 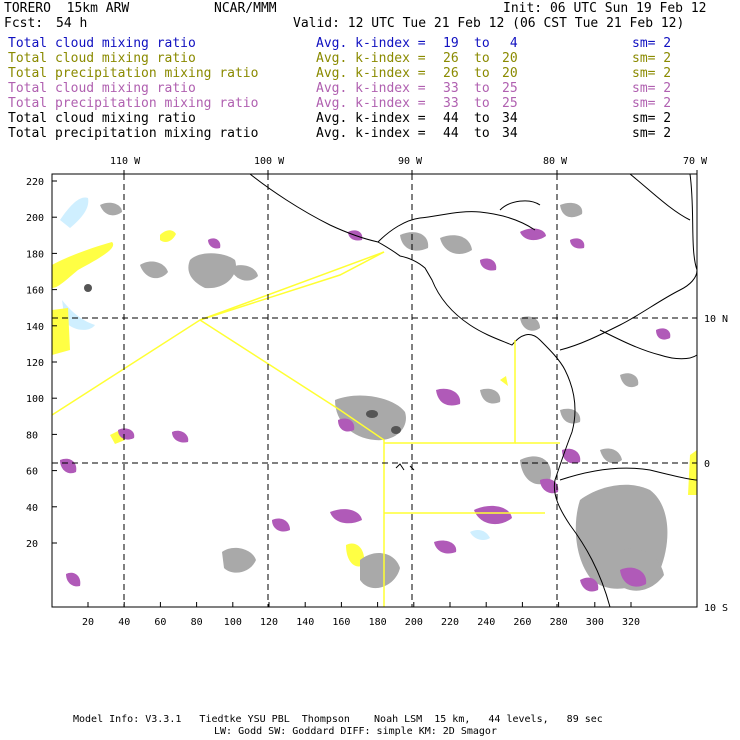 I want to click on lat-label: 0, so click(x=707, y=464).